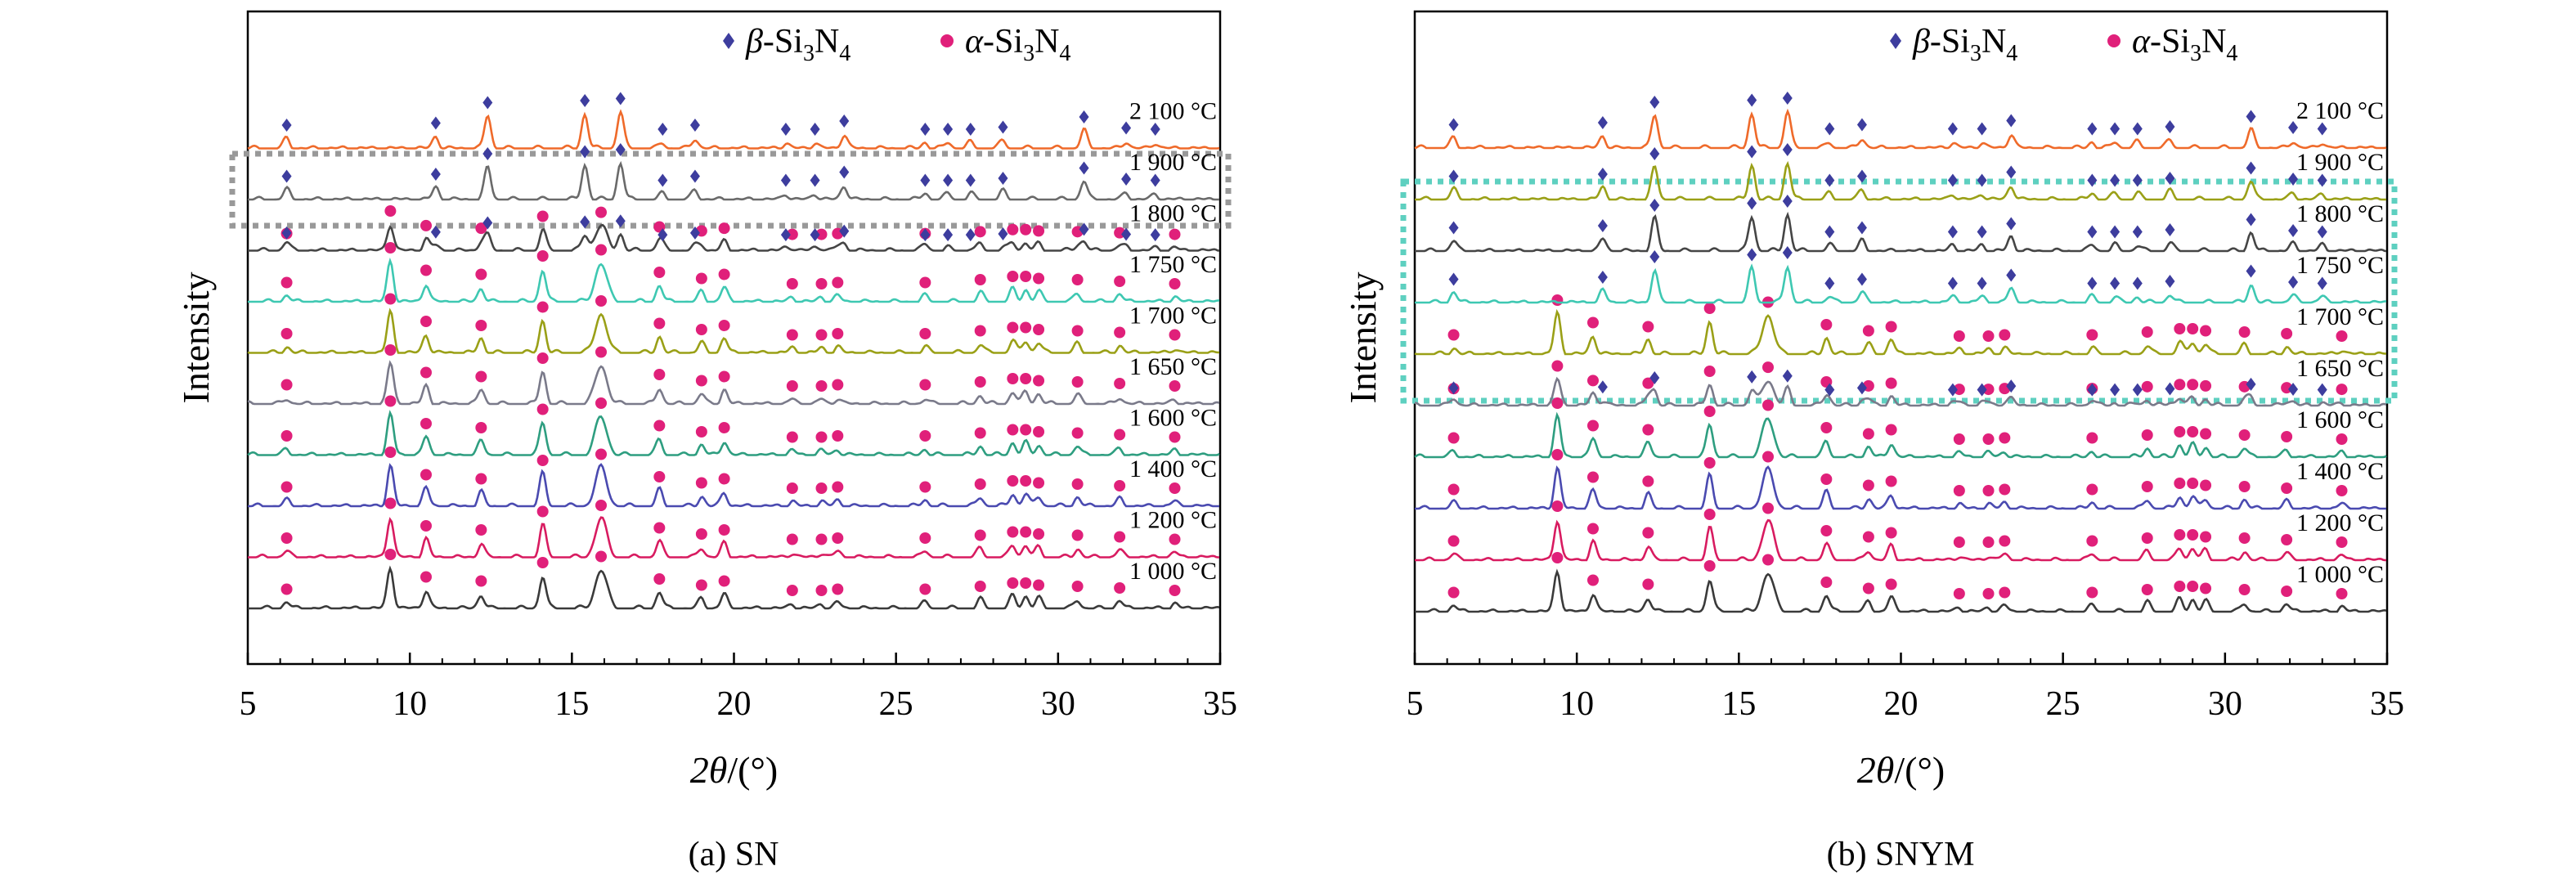 The width and height of the screenshot is (2576, 875). Describe the element at coordinates (2340, 316) in the screenshot. I see `series-temp-label: 1 700 °C` at that location.